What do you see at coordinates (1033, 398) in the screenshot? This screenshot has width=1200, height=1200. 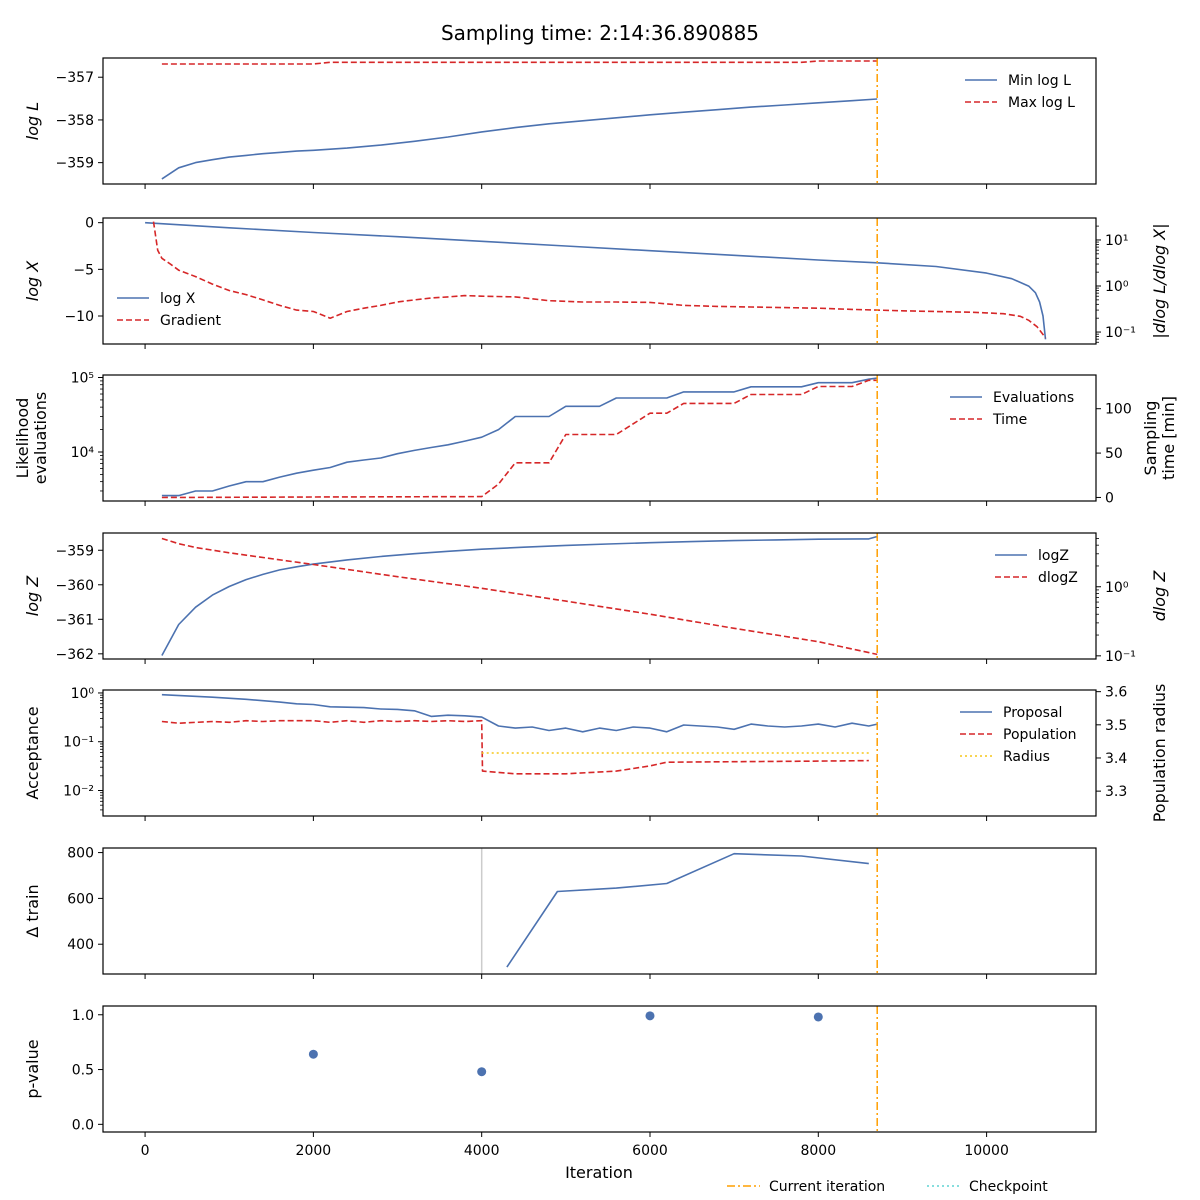 I see `legend-label: Evaluations` at bounding box center [1033, 398].